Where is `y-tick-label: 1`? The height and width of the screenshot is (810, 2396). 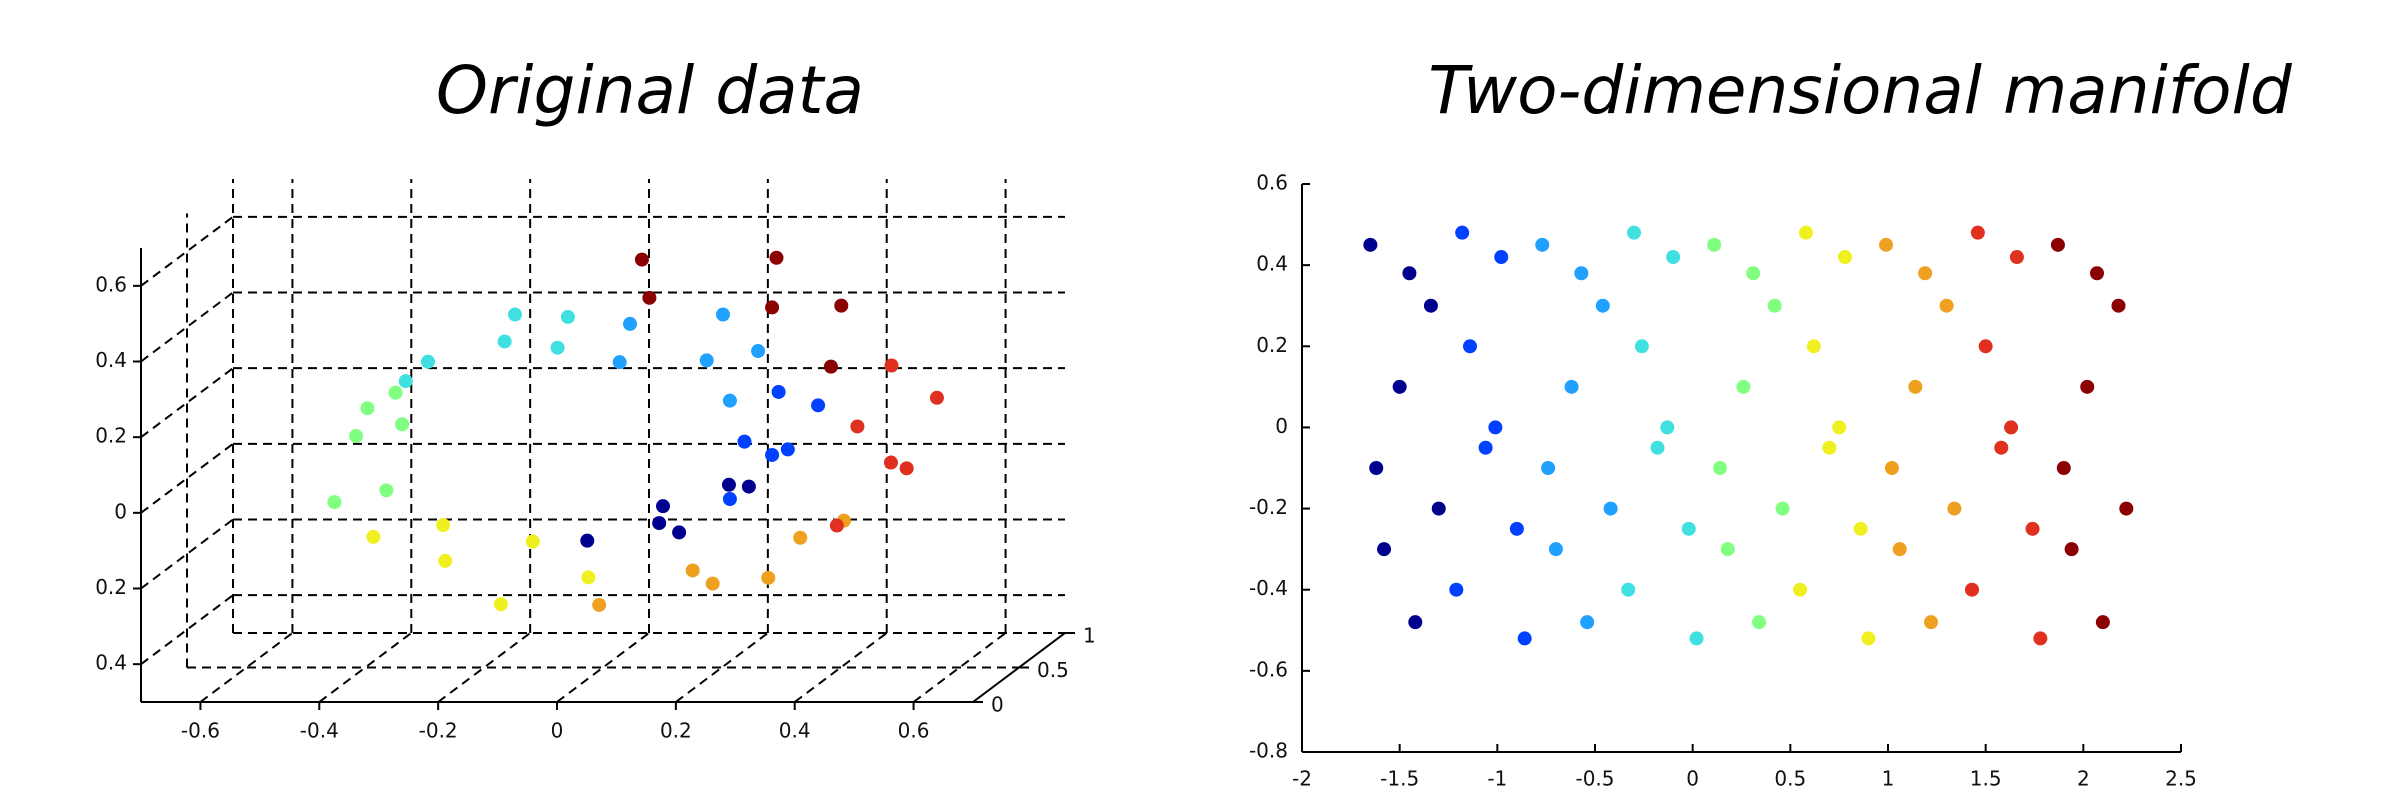
y-tick-label: 1 is located at coordinates (1089, 636).